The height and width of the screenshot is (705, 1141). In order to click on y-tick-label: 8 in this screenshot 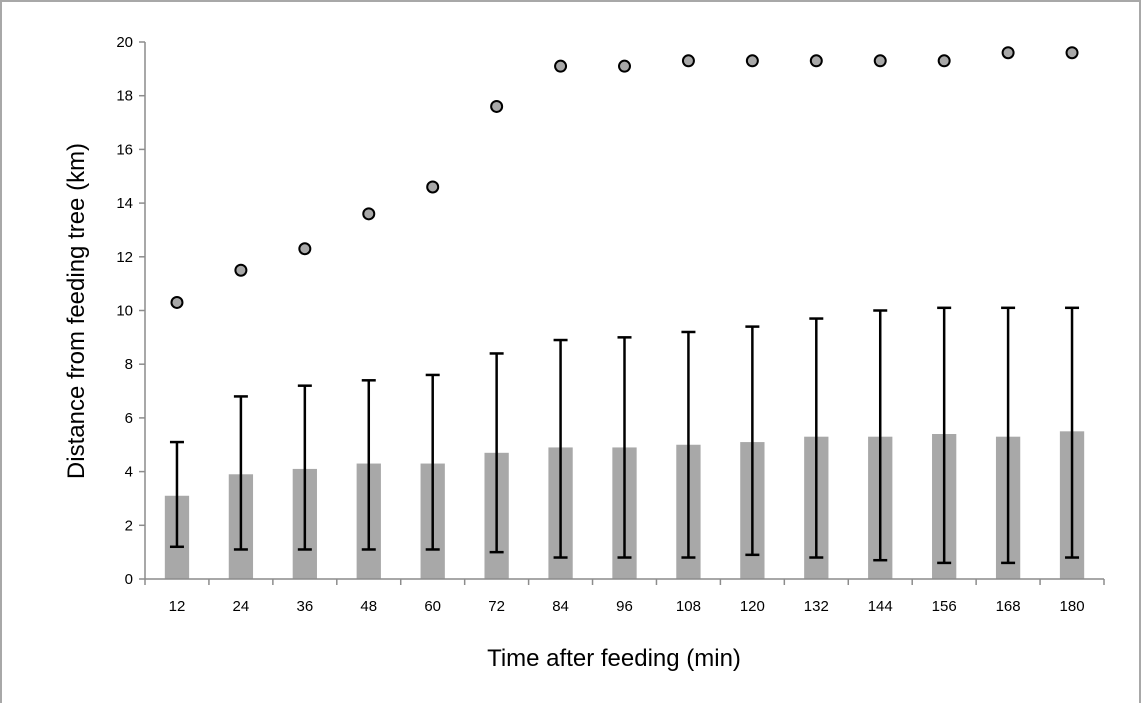, I will do `click(129, 364)`.